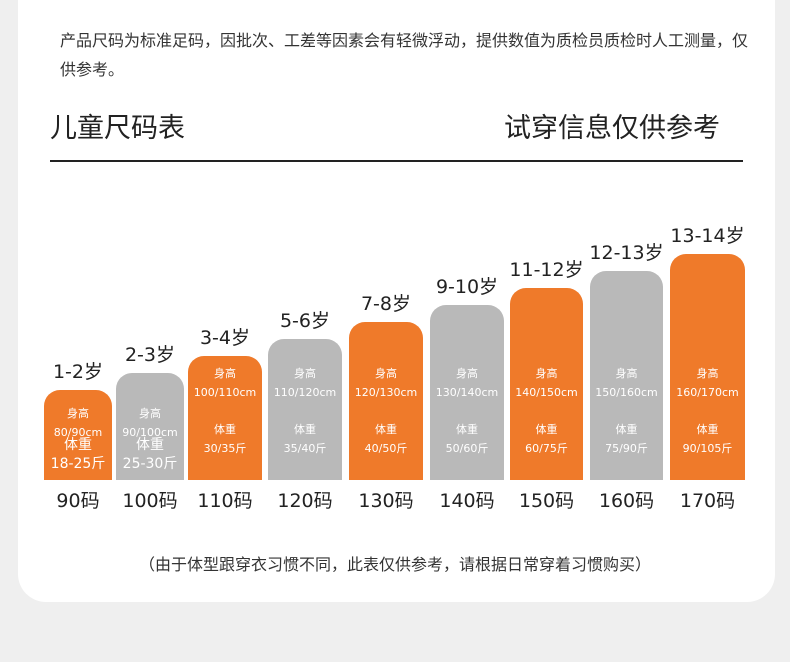  I want to click on height-value: 140/150cm, so click(546, 392).